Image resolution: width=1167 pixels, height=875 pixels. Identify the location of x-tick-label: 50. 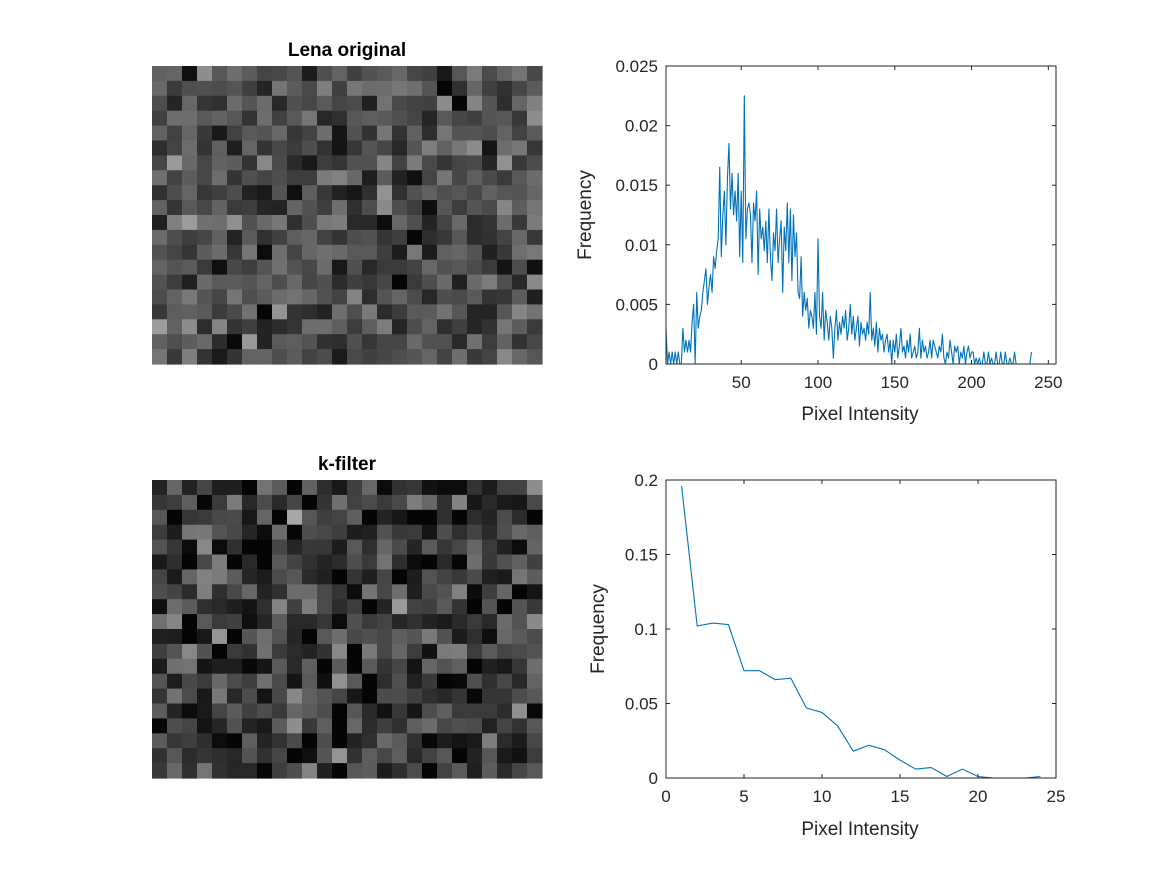
(741, 382).